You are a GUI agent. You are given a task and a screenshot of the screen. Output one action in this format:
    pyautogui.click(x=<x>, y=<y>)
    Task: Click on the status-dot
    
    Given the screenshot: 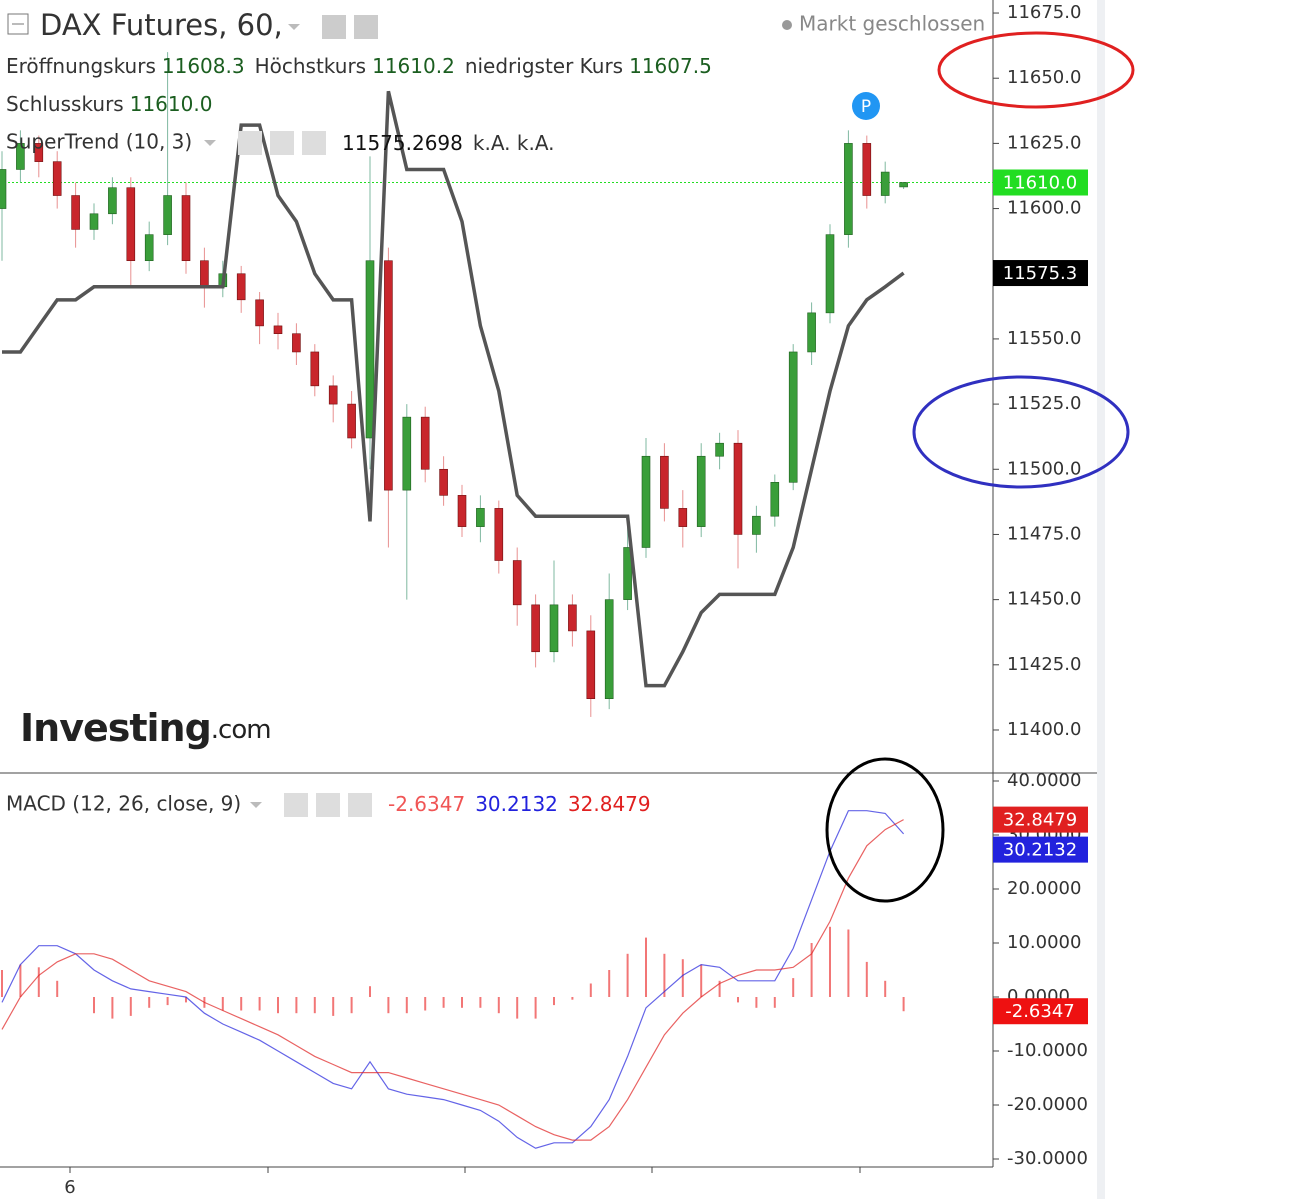 What is the action you would take?
    pyautogui.click(x=787, y=25)
    